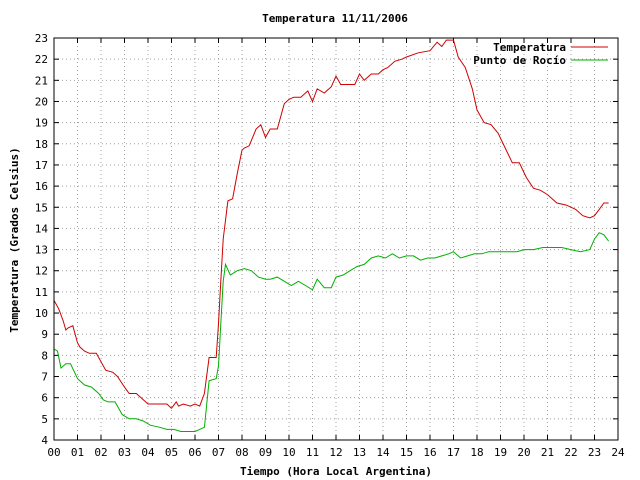 The height and width of the screenshot is (480, 640). What do you see at coordinates (429, 452) in the screenshot?
I see `x-tick-label: 16` at bounding box center [429, 452].